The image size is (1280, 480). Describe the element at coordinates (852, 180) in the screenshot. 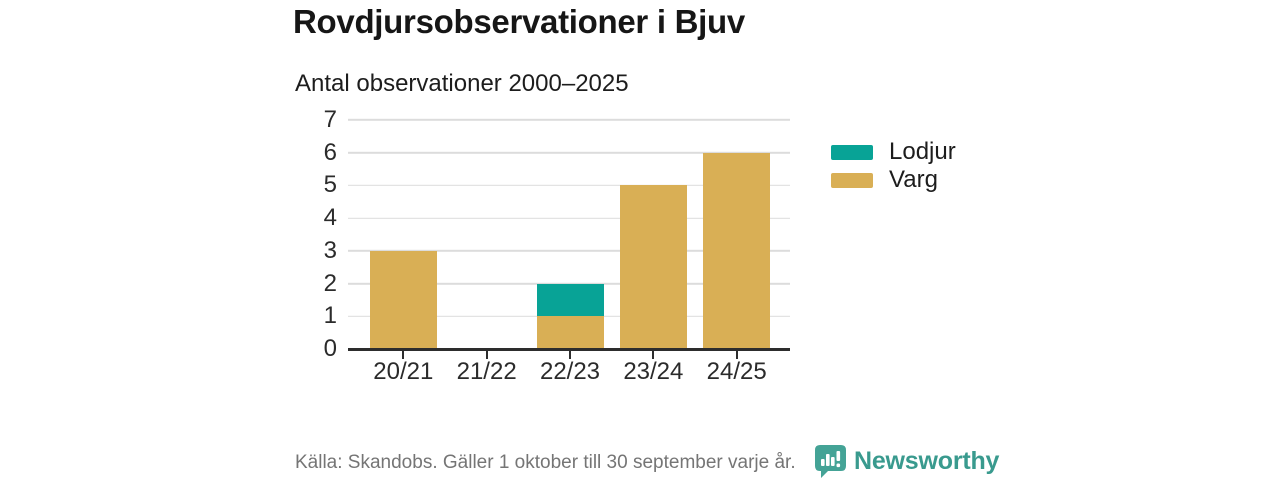

I see `legend-swatch-varg` at that location.